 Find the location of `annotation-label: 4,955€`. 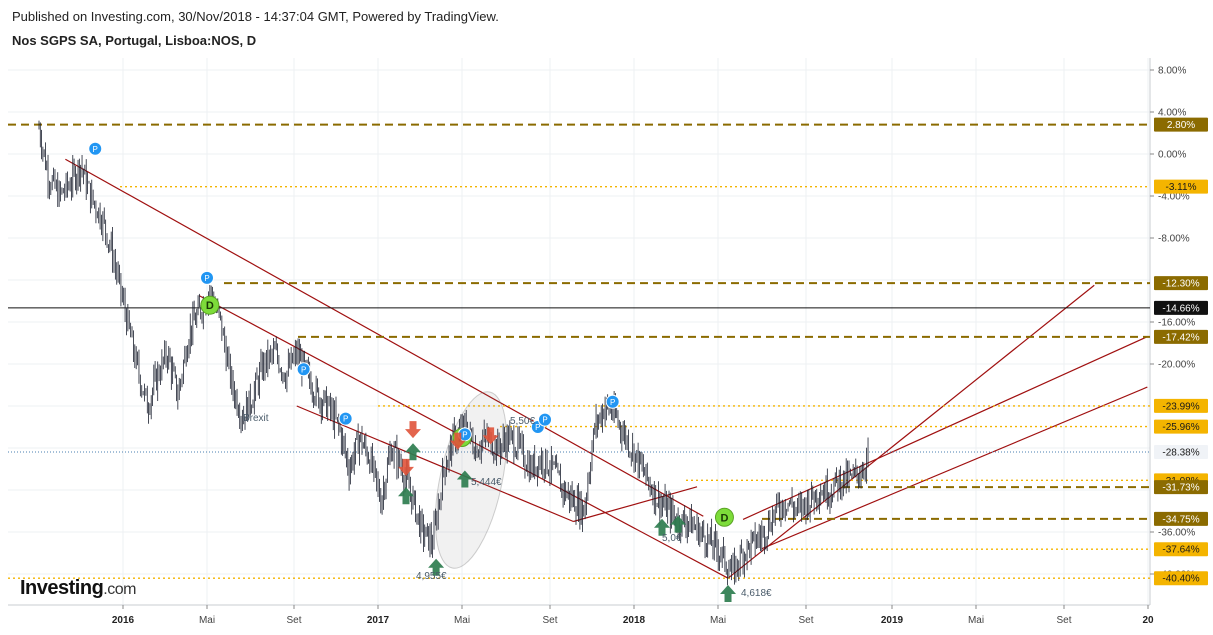

annotation-label: 4,955€ is located at coordinates (431, 576).